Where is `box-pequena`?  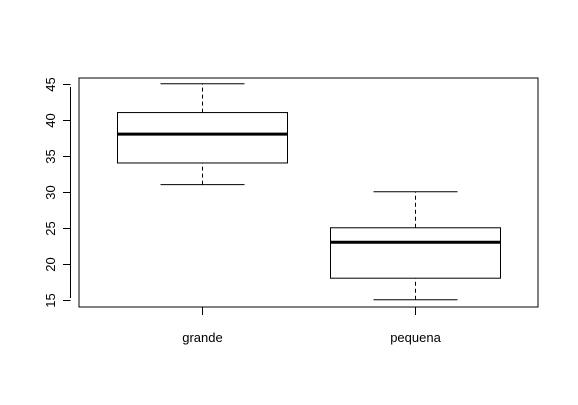
box-pequena is located at coordinates (415, 246).